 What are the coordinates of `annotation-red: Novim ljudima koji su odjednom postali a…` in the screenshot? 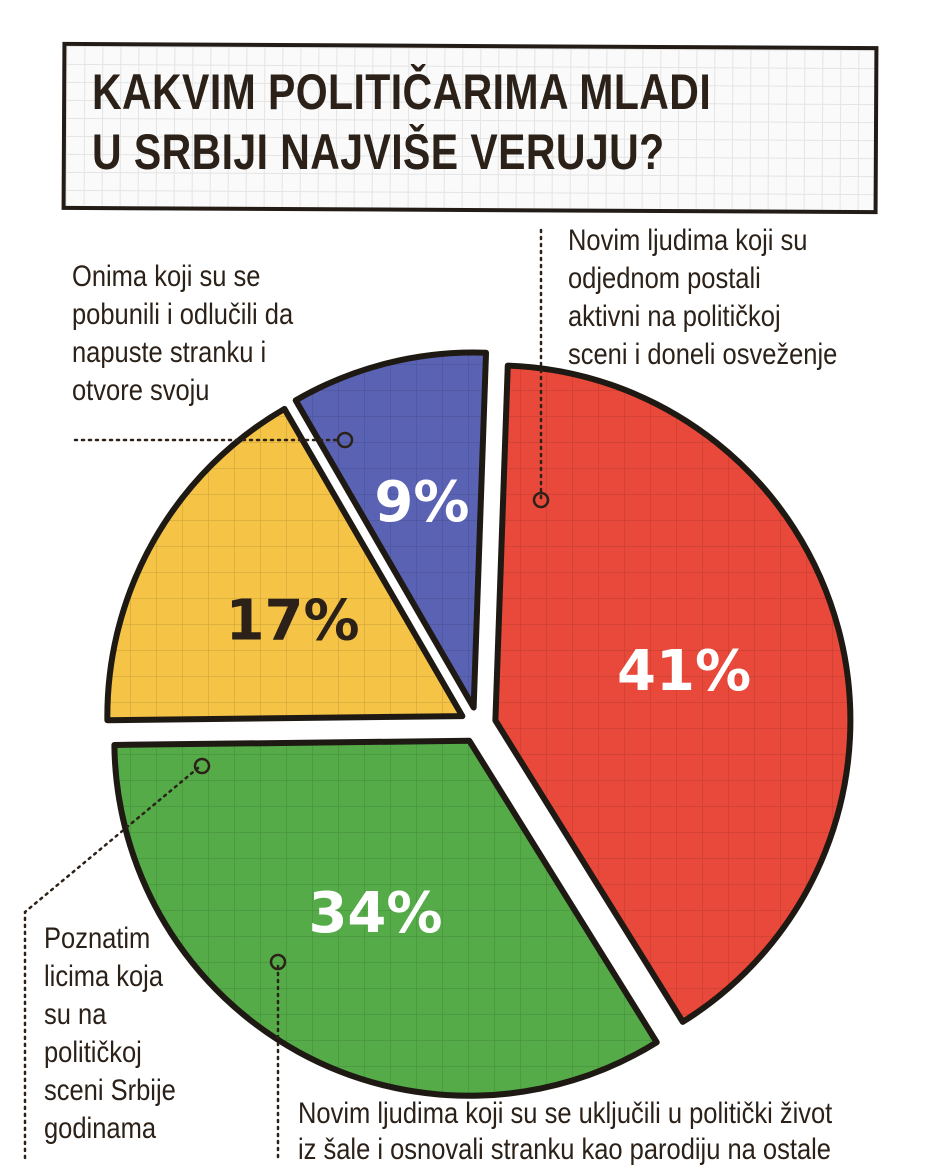 It's located at (703, 297).